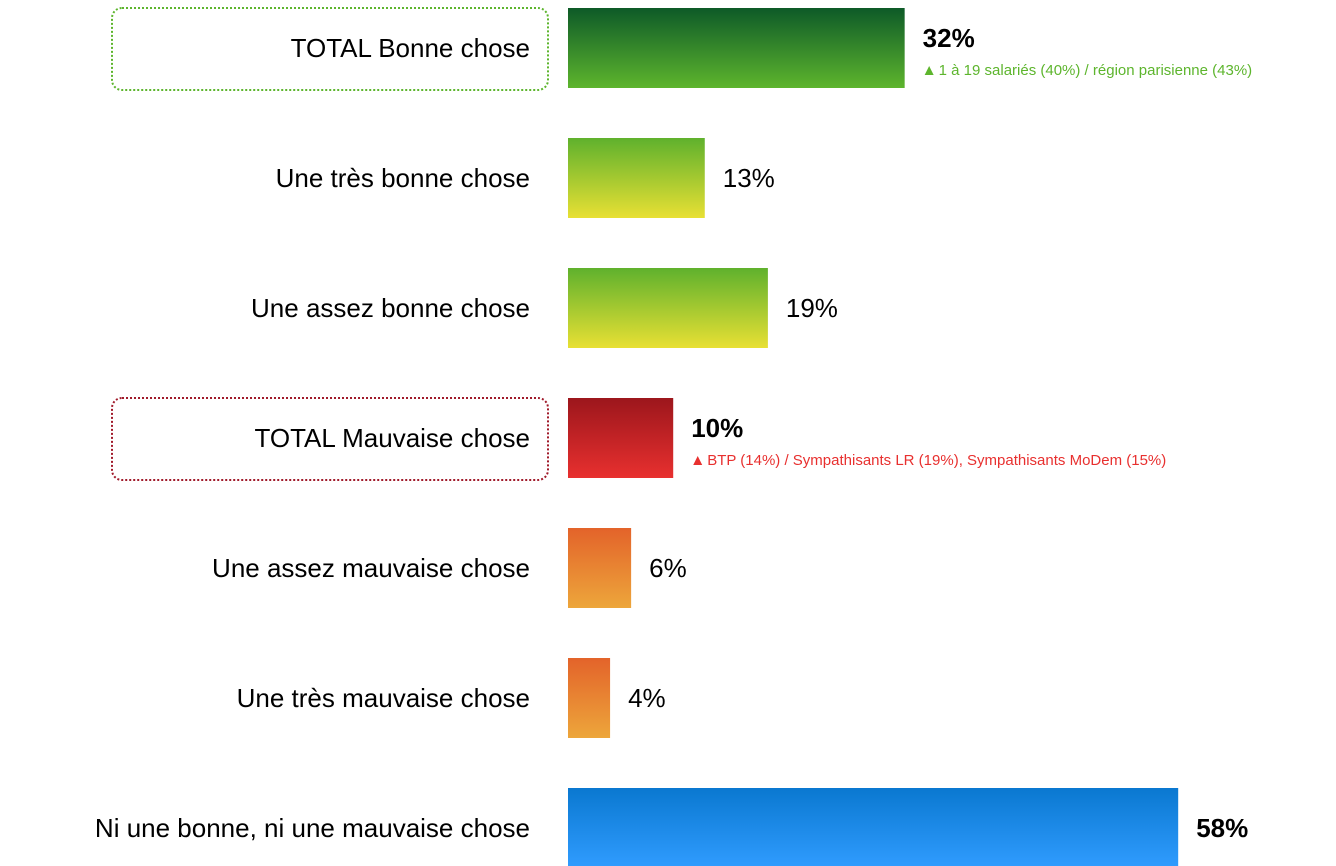 The image size is (1336, 866). What do you see at coordinates (390, 308) in the screenshot?
I see `category-label: Une assez bonne chose` at bounding box center [390, 308].